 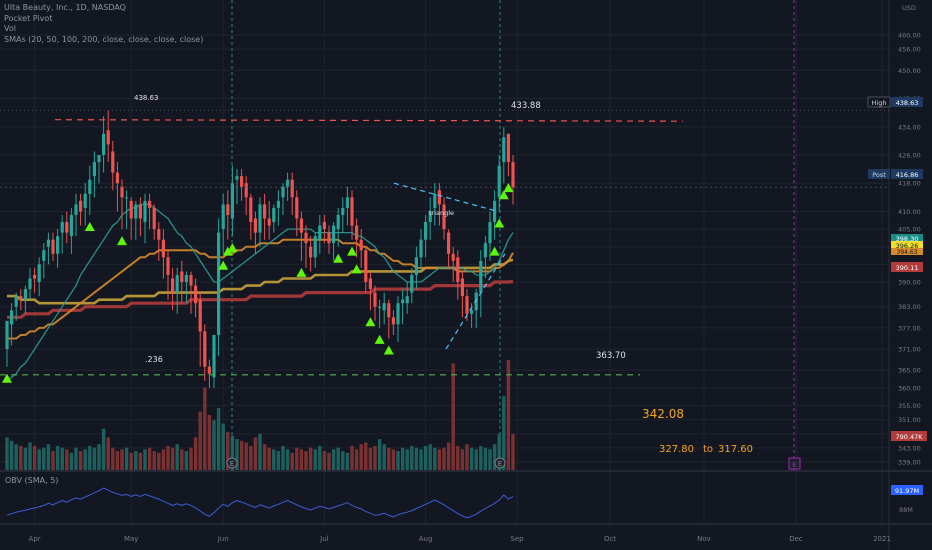 I want to click on price-tick: 371.00, so click(x=909, y=350).